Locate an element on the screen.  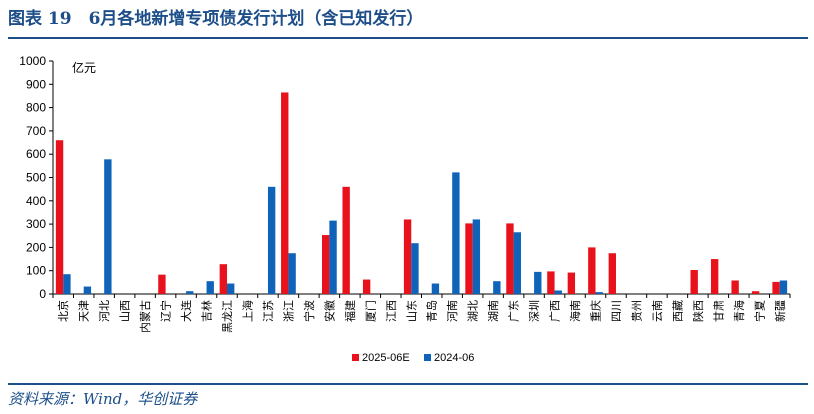
x-category-label: 西藏 is located at coordinates (677, 311).